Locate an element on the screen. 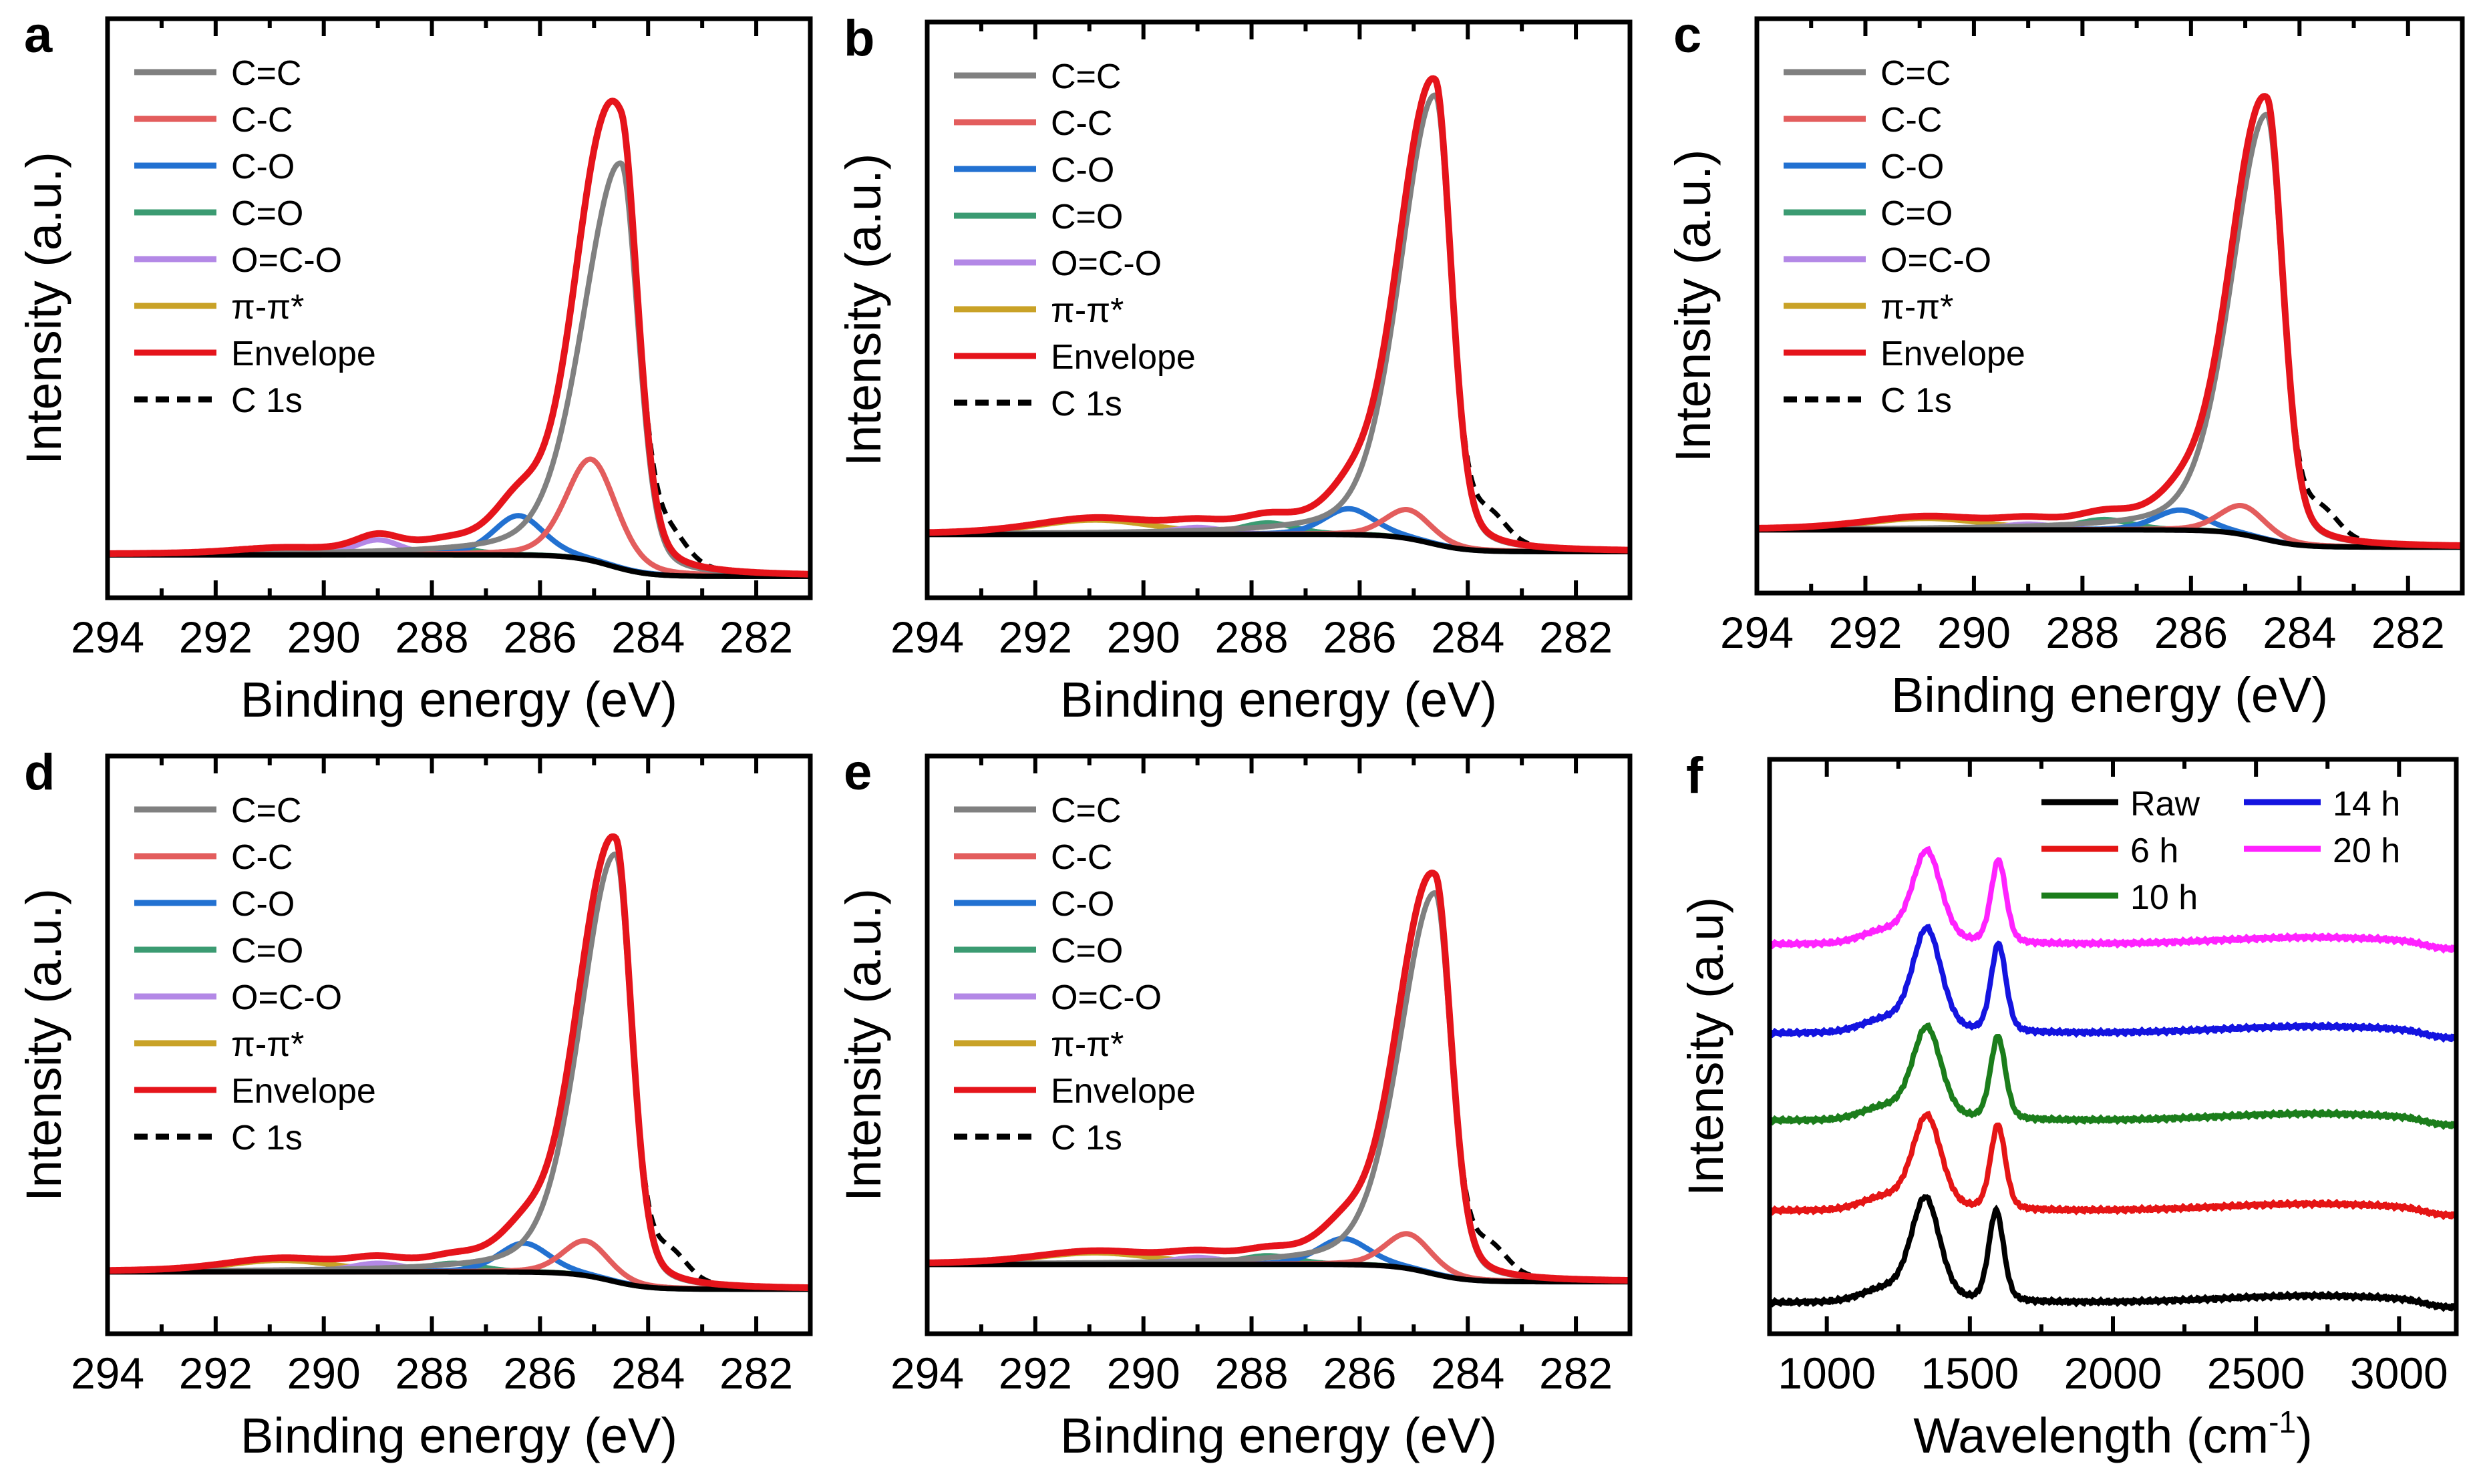  x-axis-label-end: ) is located at coordinates (2304, 1435).